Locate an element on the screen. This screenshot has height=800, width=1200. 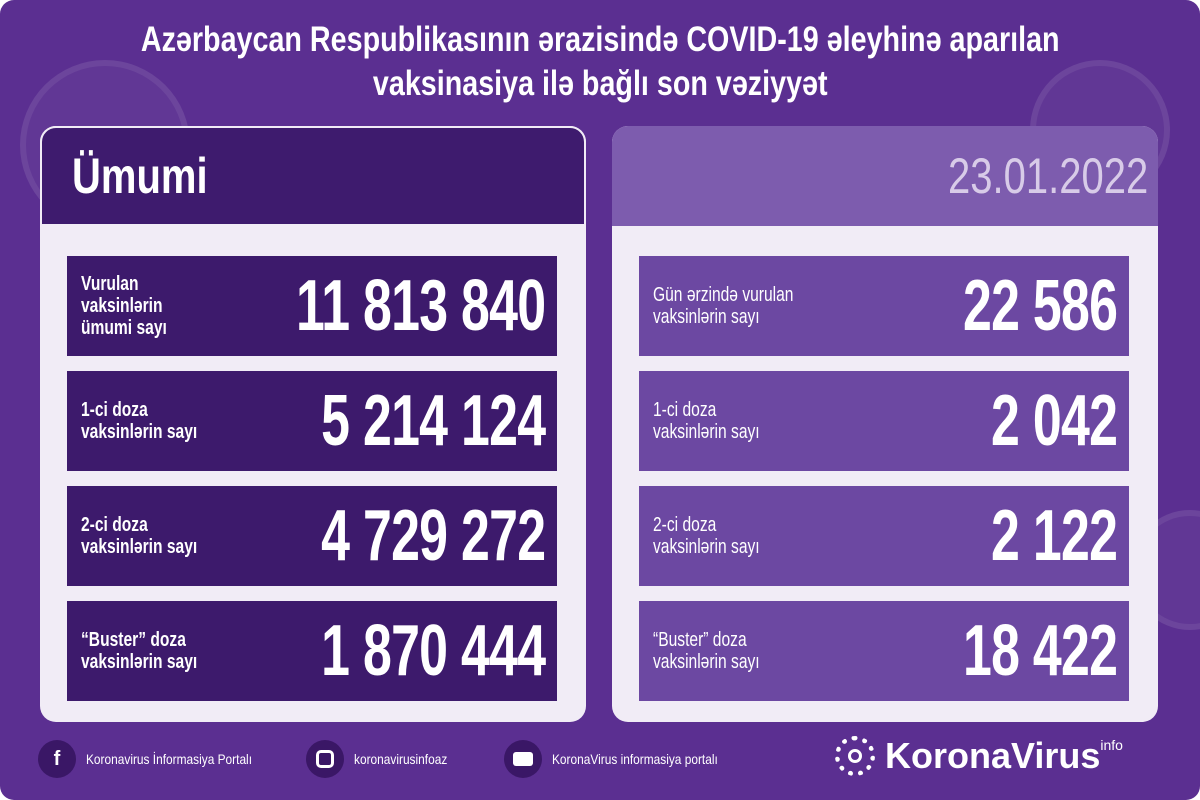
stat-row: 2-ci doza vaksinlərin sayı 2 122 is located at coordinates (884, 536).